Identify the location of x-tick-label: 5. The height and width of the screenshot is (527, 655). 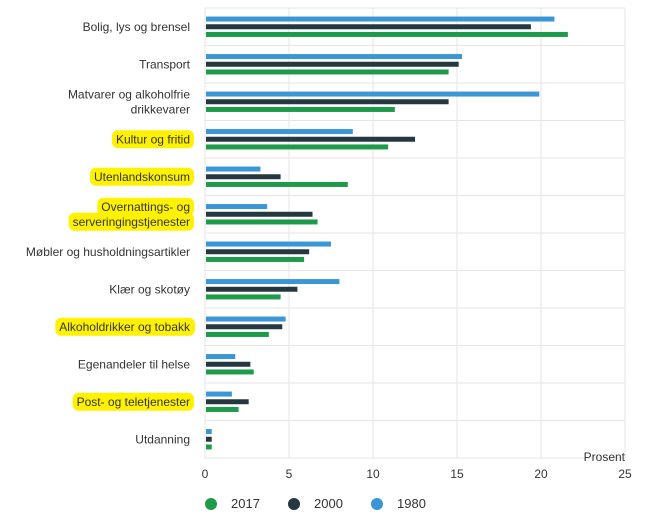
(289, 474).